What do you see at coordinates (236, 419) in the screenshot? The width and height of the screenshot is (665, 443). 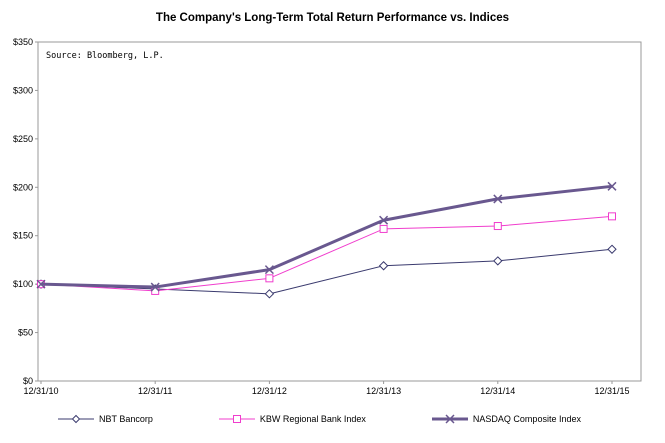 I see `legend-line-sample-square` at bounding box center [236, 419].